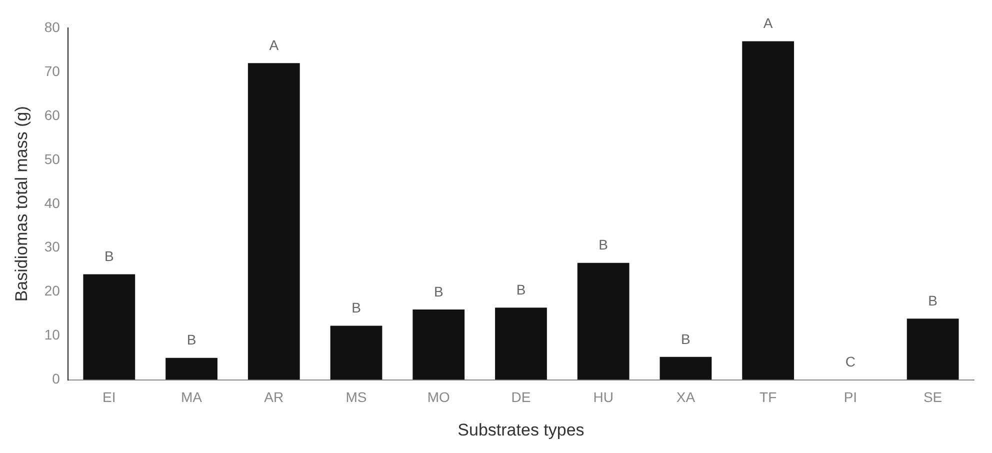 This screenshot has width=992, height=453. Describe the element at coordinates (686, 397) in the screenshot. I see `x-tick-label: XA` at that location.